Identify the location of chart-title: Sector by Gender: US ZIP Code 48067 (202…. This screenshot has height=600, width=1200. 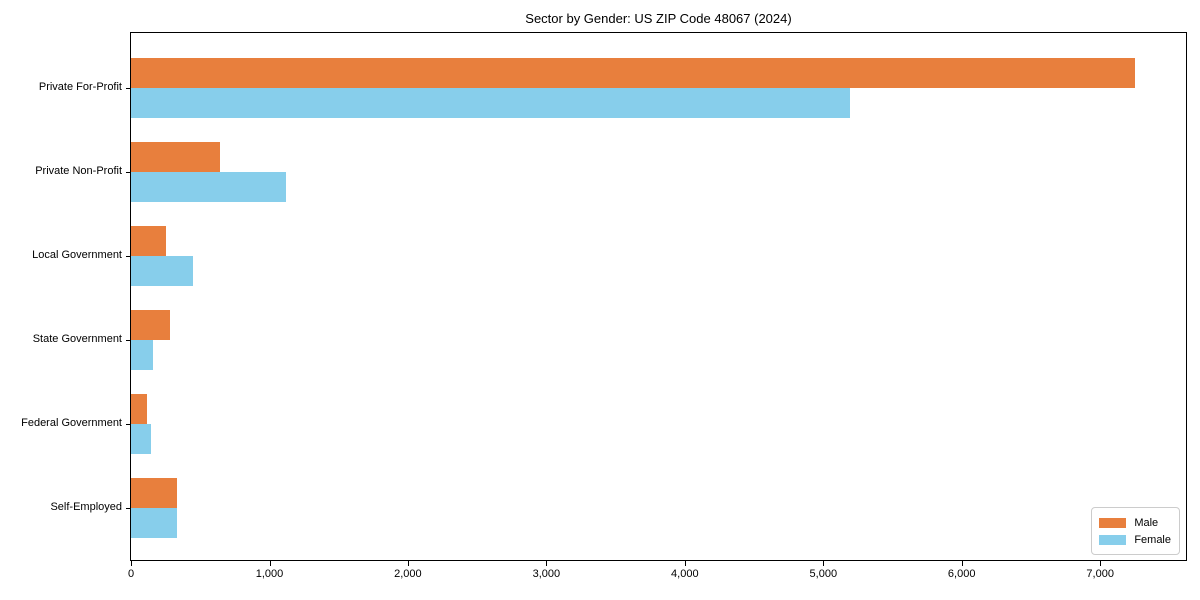
(658, 18).